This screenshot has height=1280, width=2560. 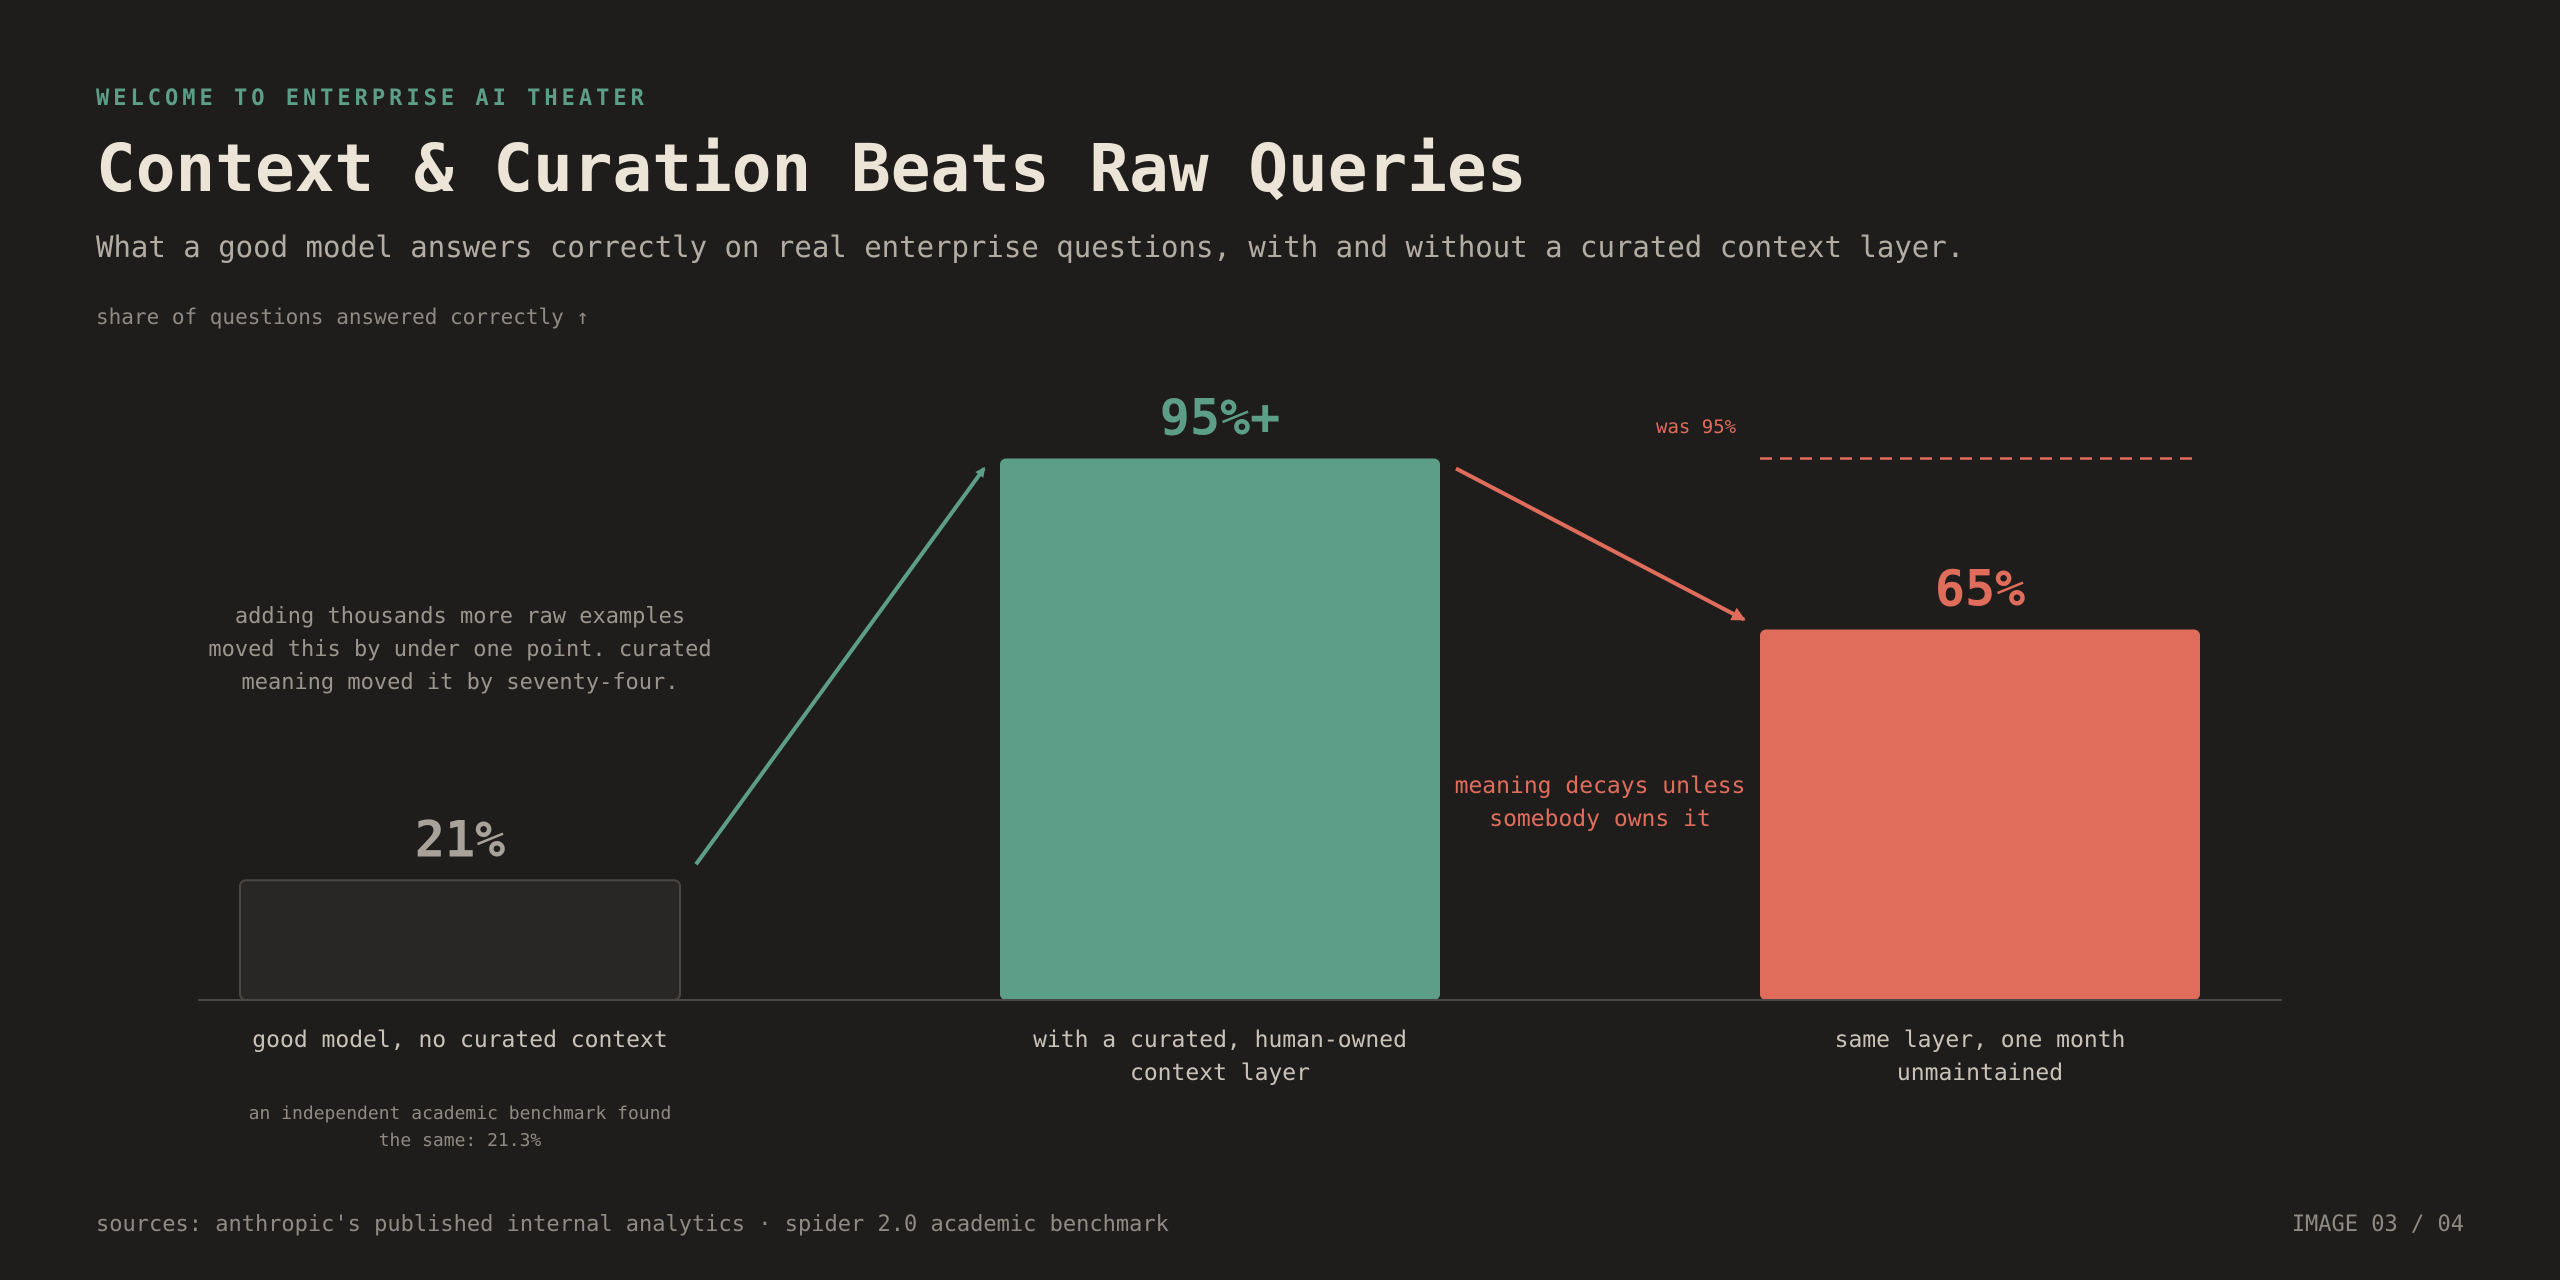 I want to click on decay-arrow, so click(x=1600, y=544).